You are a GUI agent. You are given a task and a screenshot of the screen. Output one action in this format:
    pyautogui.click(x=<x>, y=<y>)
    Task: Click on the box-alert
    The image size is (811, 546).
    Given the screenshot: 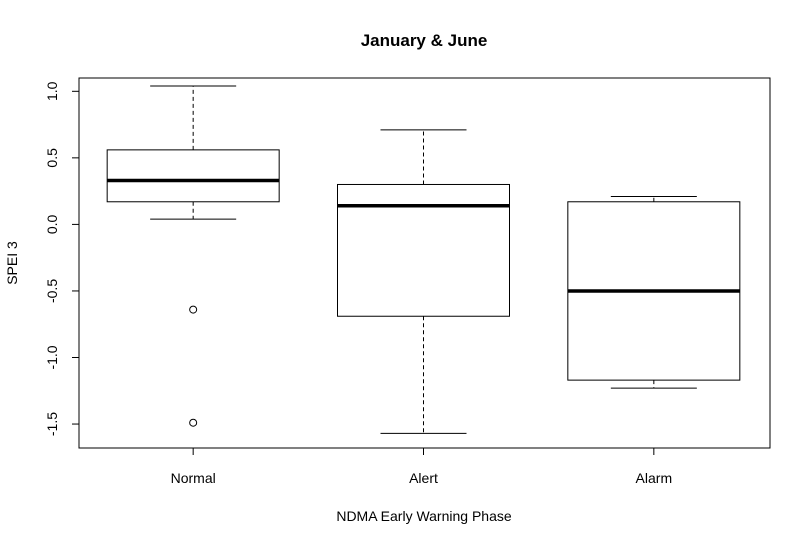 What is the action you would take?
    pyautogui.click(x=423, y=281)
    